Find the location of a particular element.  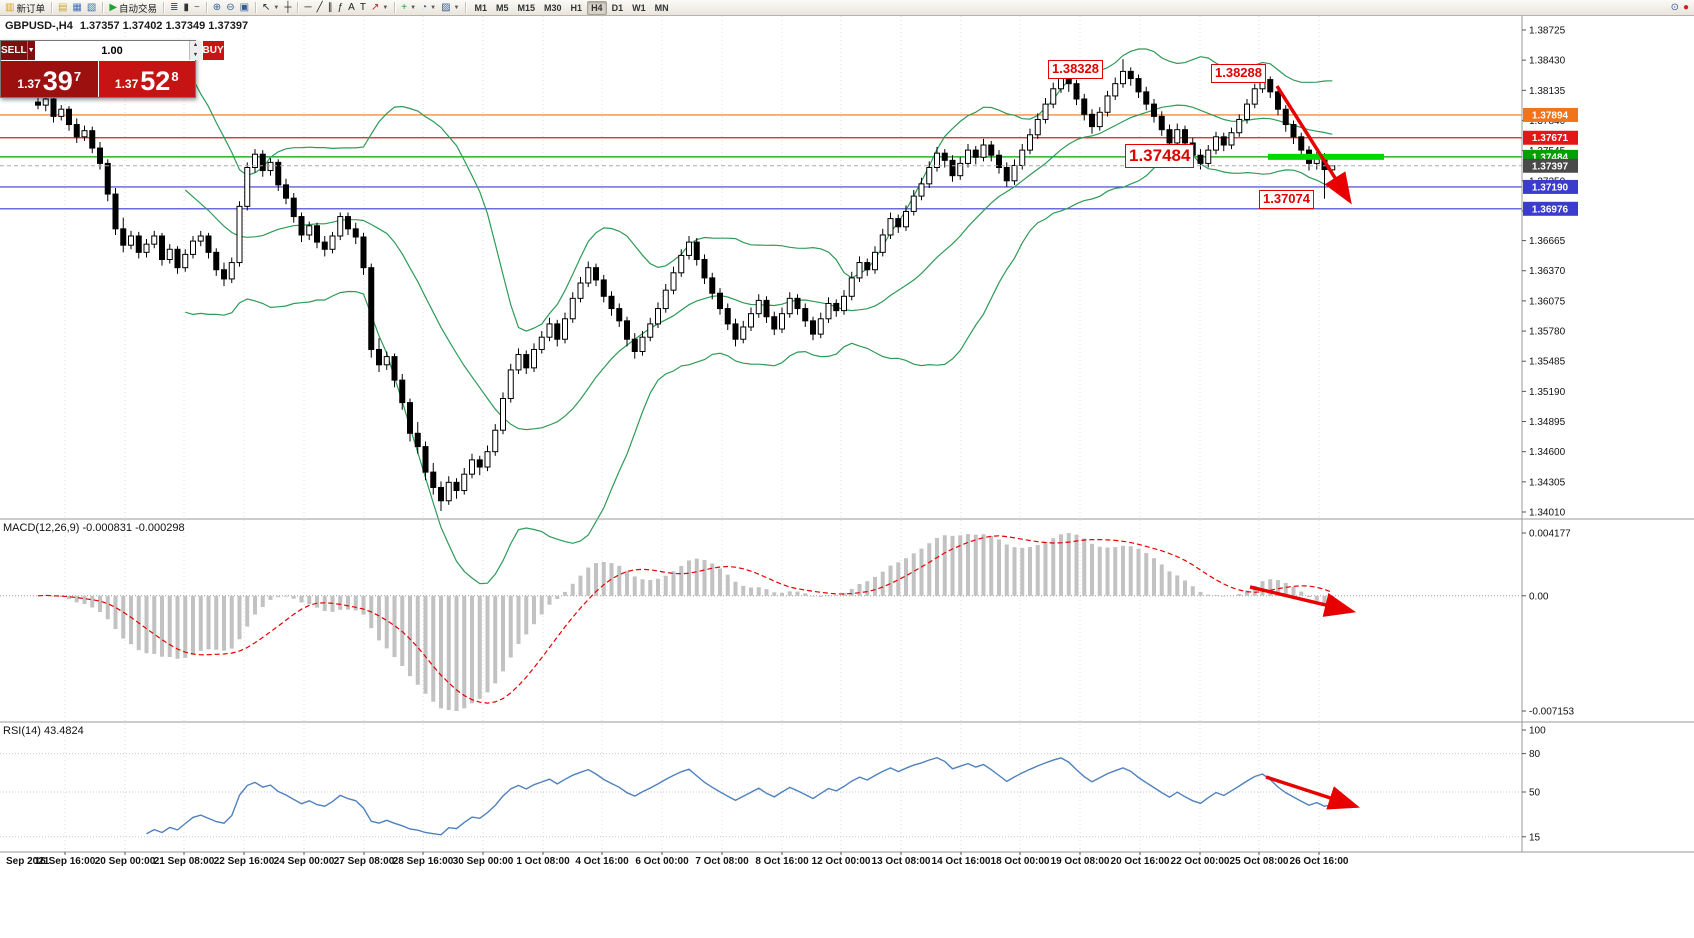

svg-text: 7 Oct 08:00 is located at coordinates (722, 861).